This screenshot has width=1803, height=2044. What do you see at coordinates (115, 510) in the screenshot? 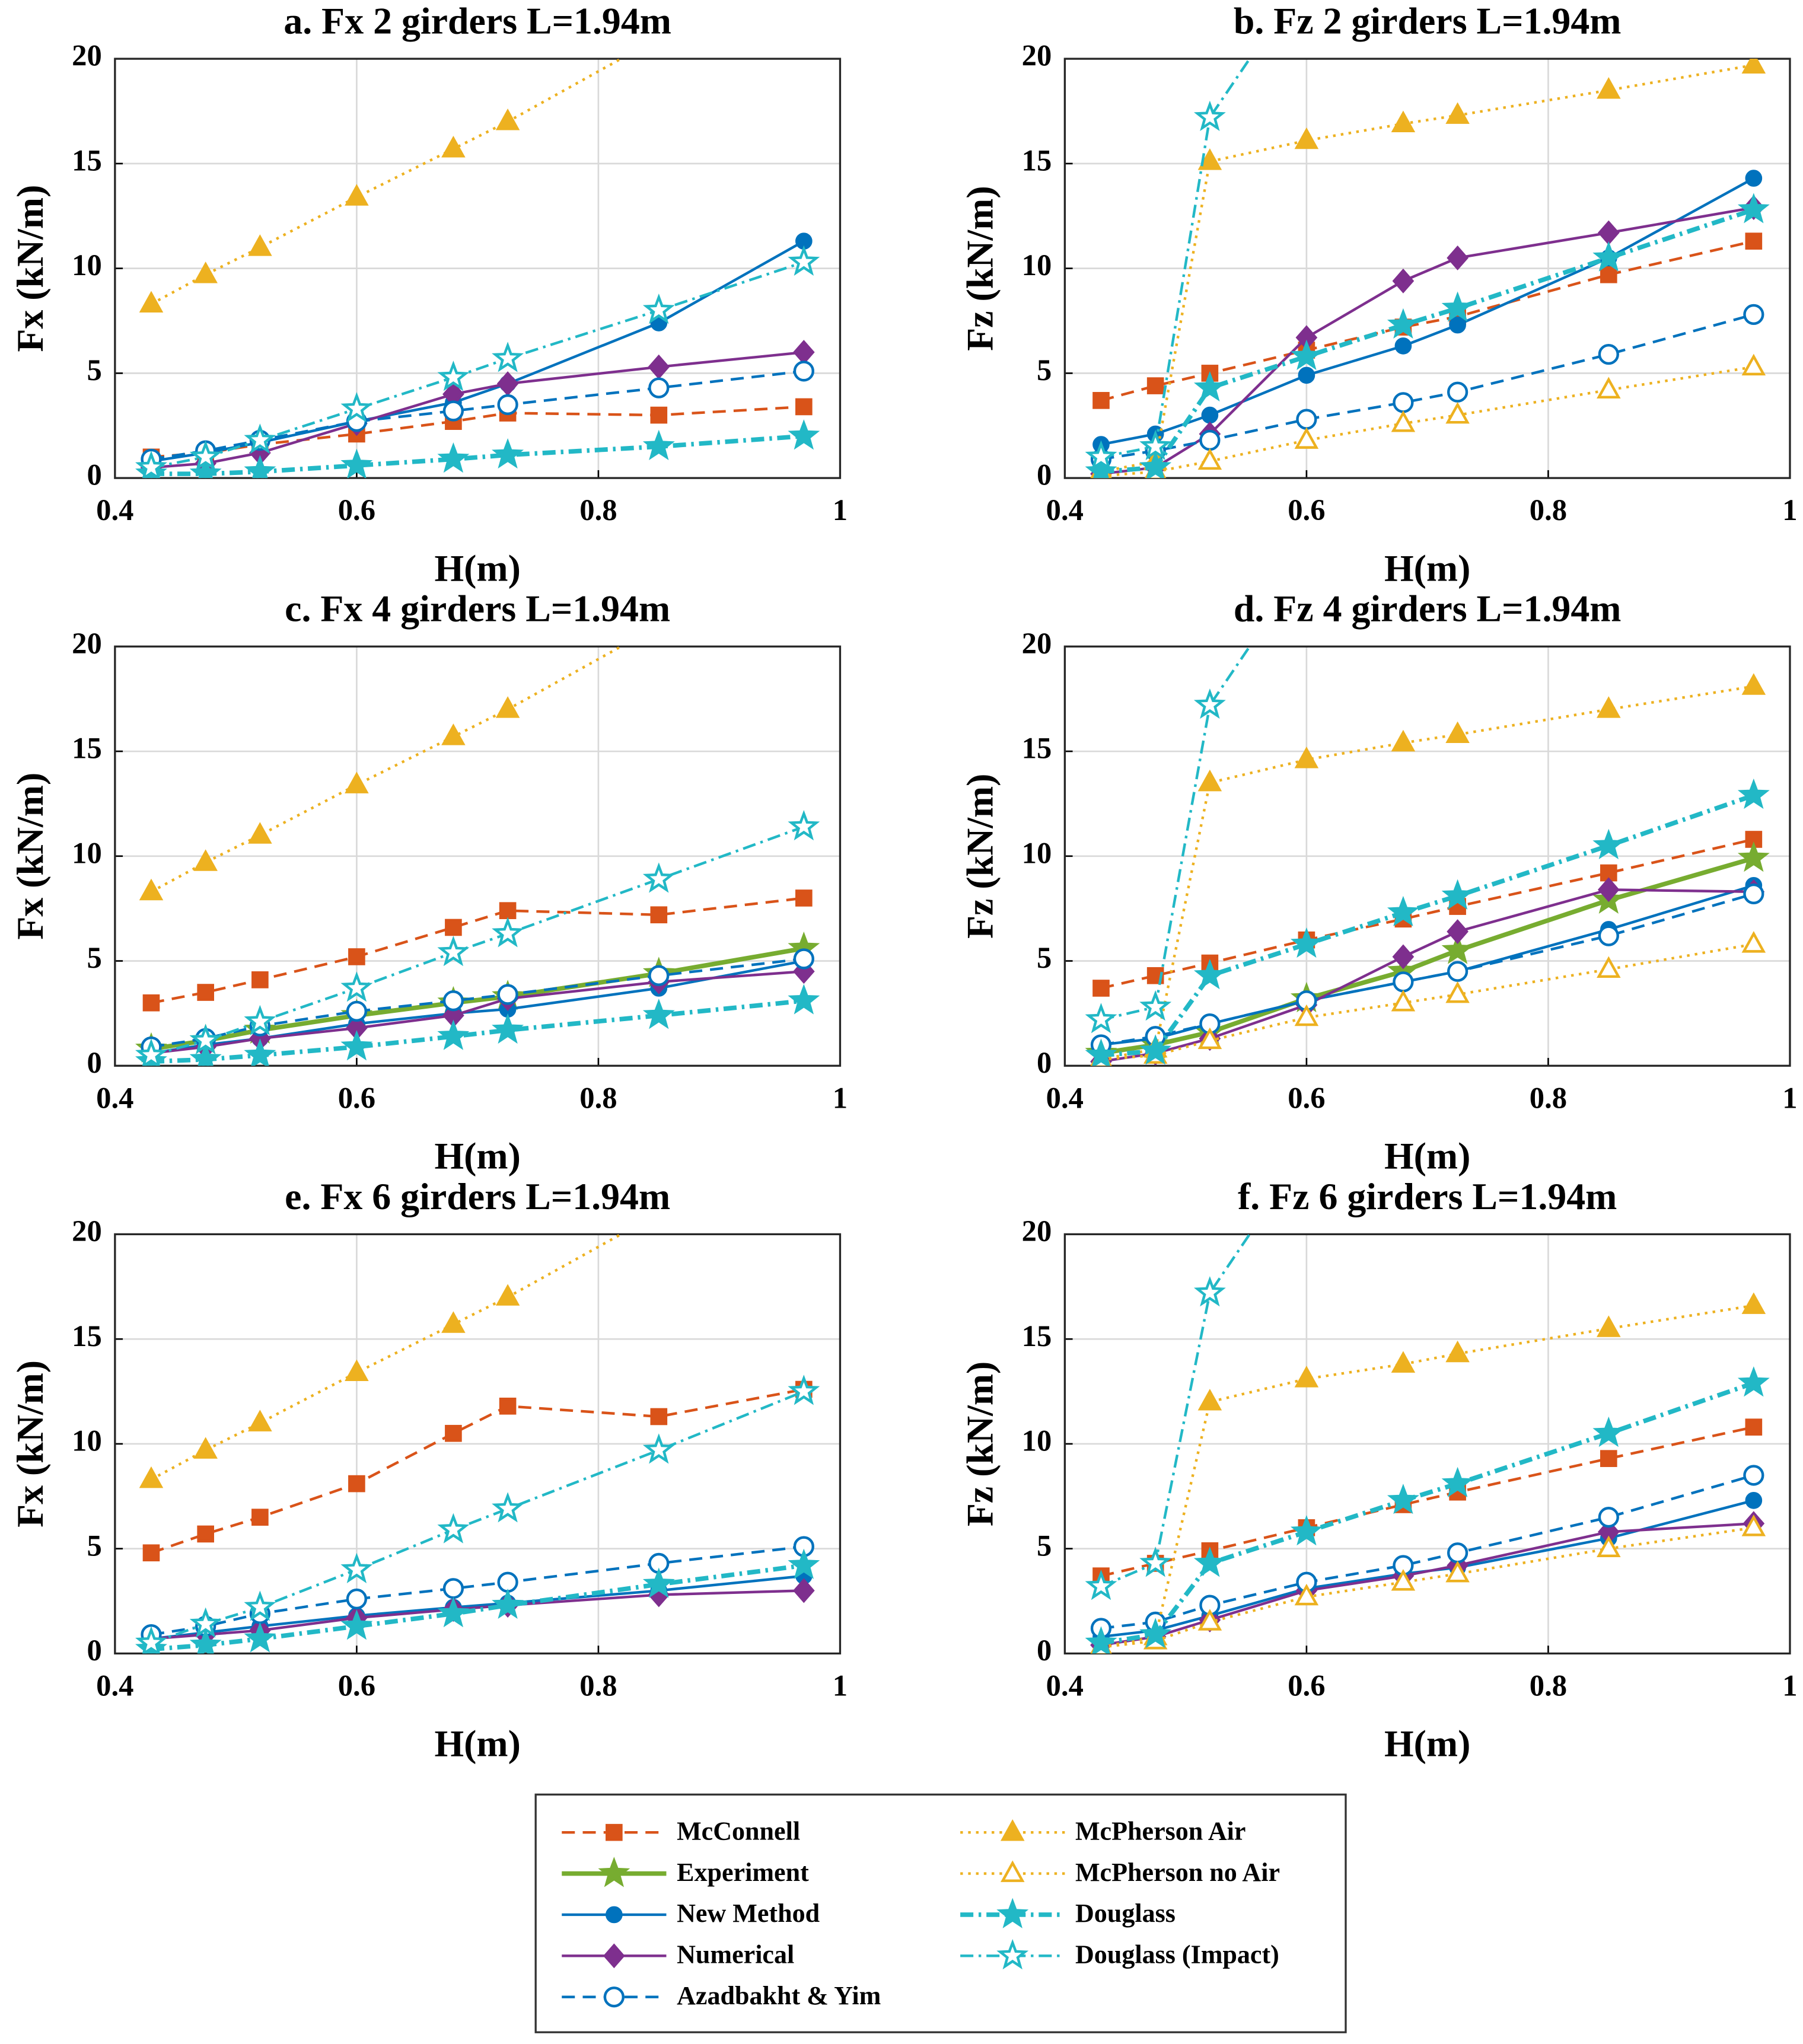
I see `x-tick-label: 0.4` at bounding box center [115, 510].